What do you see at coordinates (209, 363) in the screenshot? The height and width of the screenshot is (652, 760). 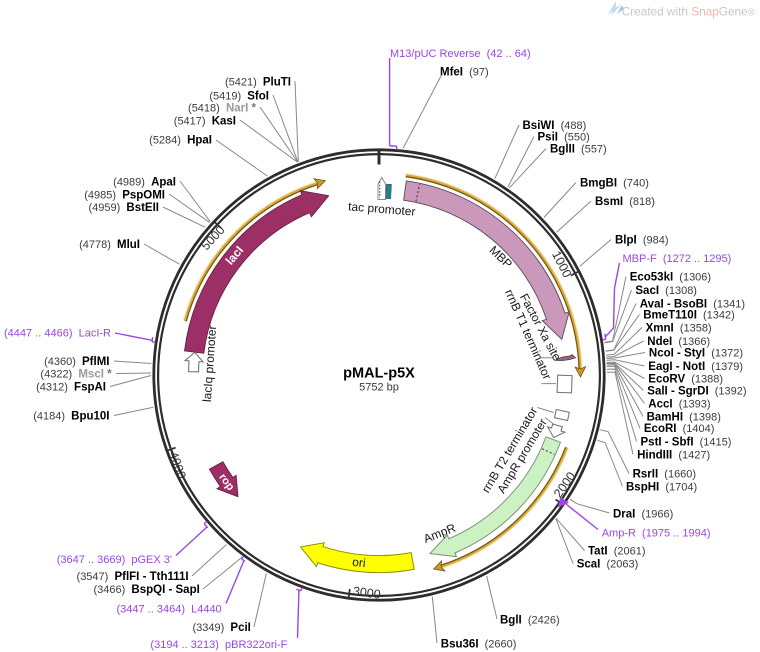 I see `svg-text: lacIq promoter` at bounding box center [209, 363].